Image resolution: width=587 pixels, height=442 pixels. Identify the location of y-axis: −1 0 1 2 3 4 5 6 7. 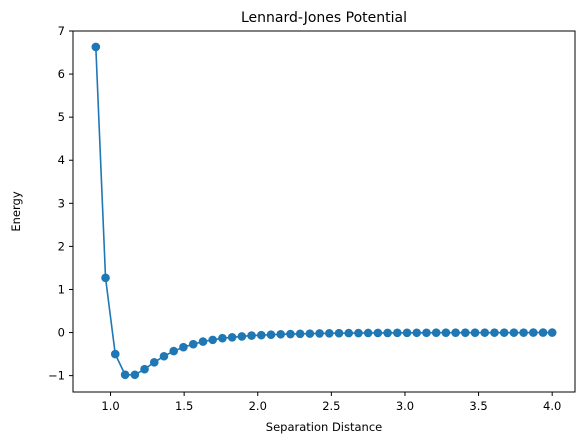
(60, 203).